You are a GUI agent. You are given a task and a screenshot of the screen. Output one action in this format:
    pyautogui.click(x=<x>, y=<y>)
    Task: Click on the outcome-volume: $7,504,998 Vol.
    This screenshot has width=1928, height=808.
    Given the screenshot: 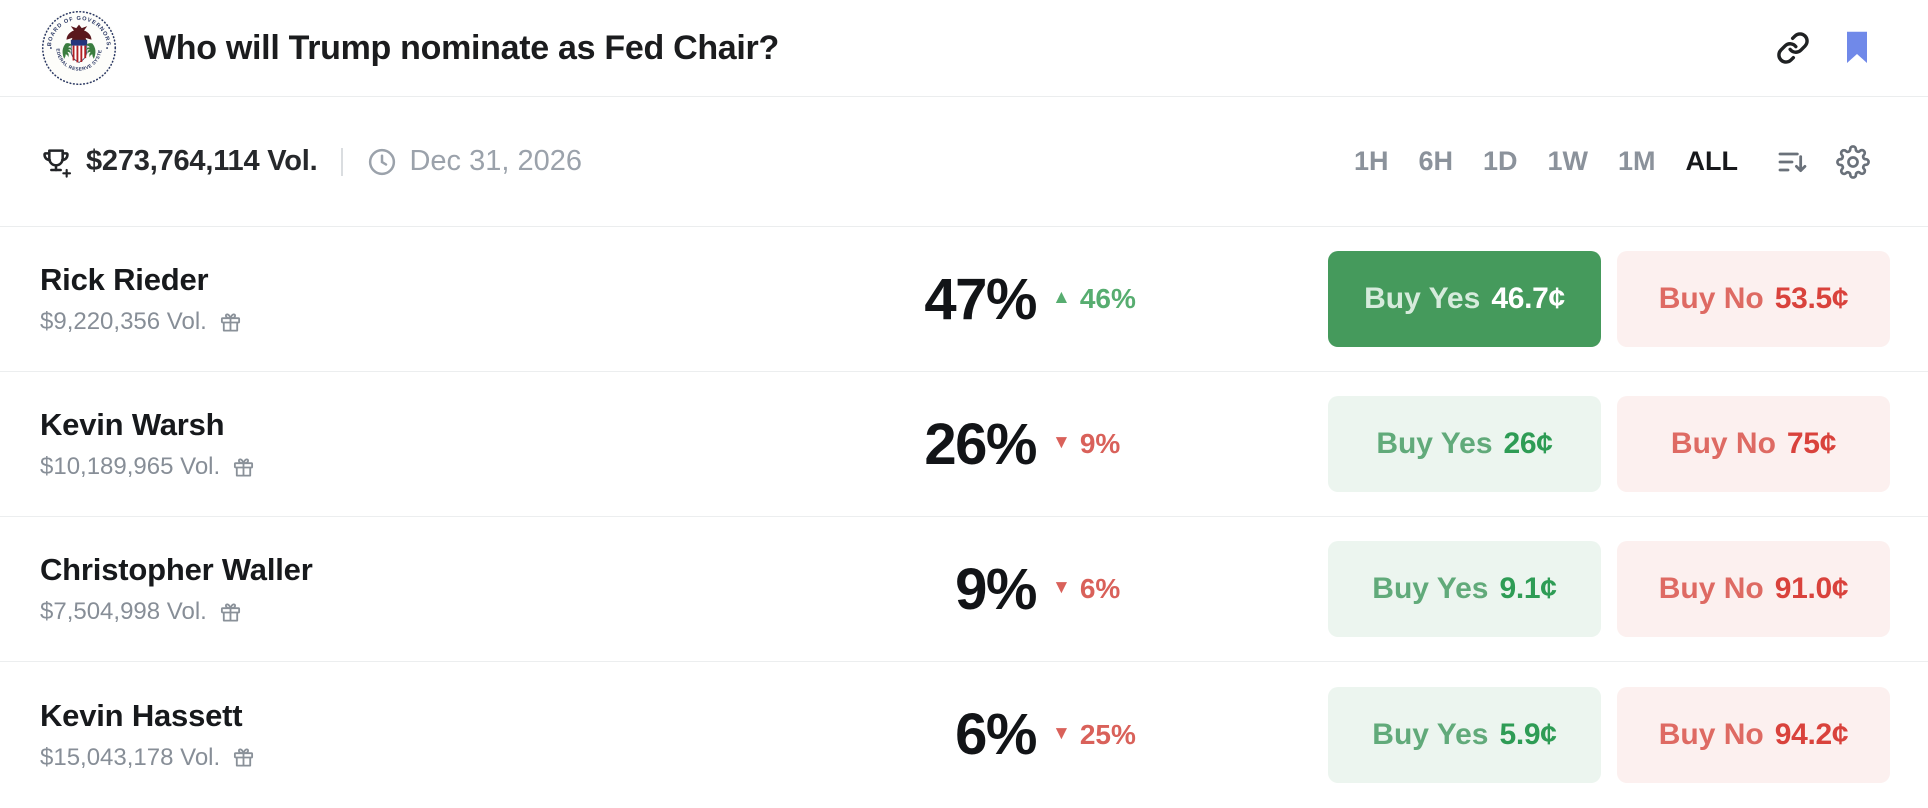 What is the action you would take?
    pyautogui.click(x=123, y=611)
    